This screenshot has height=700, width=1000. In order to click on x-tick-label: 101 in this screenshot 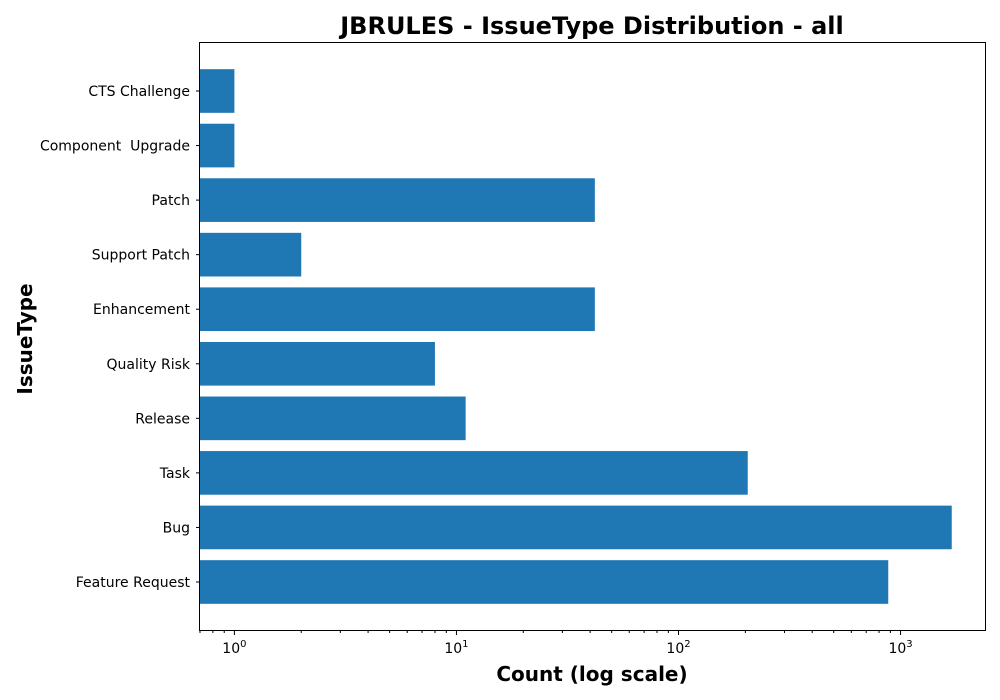, I will do `click(456, 648)`.